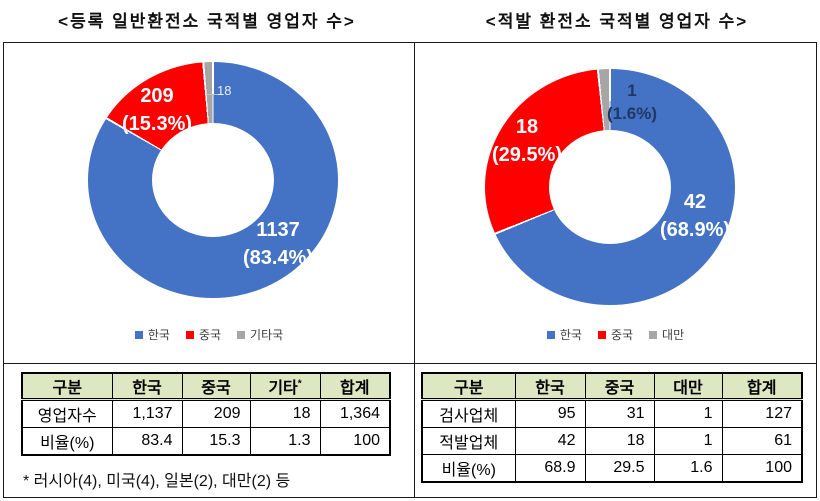 The image size is (820, 501). Describe the element at coordinates (762, 413) in the screenshot. I see `cell-value: 127` at that location.